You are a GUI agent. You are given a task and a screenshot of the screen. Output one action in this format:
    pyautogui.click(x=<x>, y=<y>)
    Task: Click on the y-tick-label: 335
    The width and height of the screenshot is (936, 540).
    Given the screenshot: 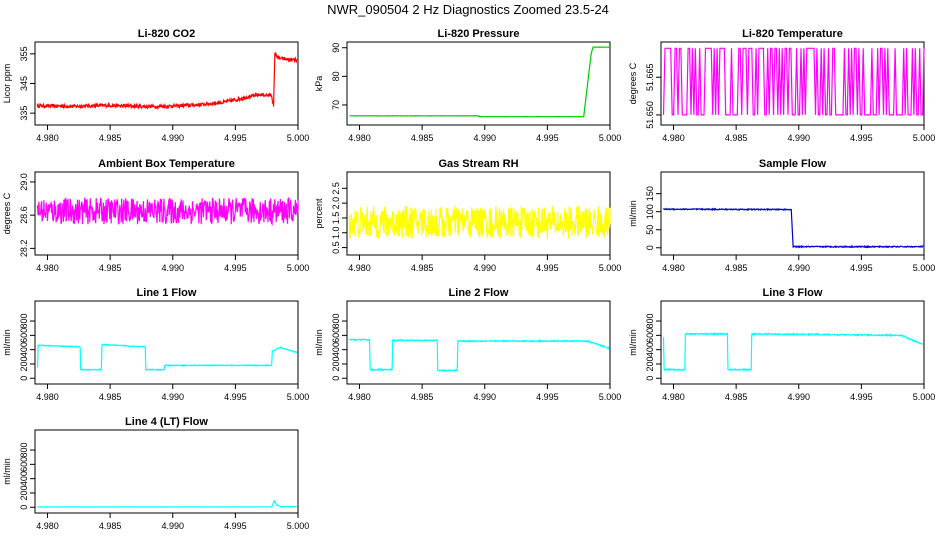 What is the action you would take?
    pyautogui.click(x=24, y=113)
    